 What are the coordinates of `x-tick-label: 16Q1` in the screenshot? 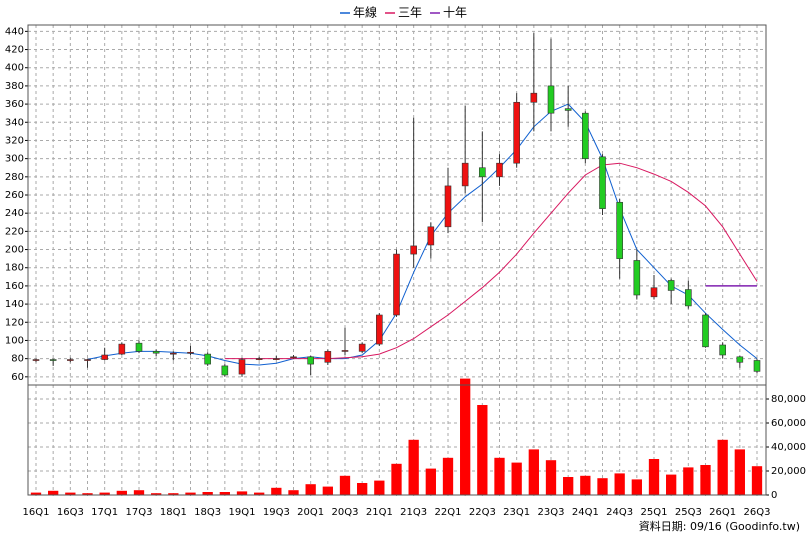 It's located at (36, 512).